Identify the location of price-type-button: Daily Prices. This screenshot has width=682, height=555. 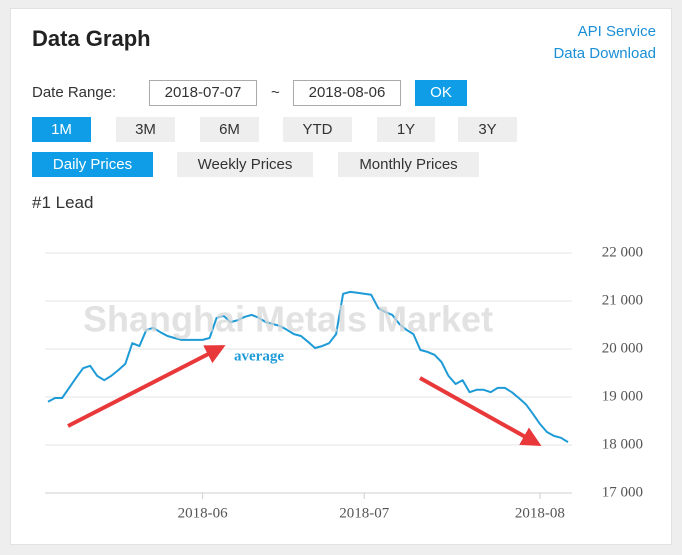
(92, 164).